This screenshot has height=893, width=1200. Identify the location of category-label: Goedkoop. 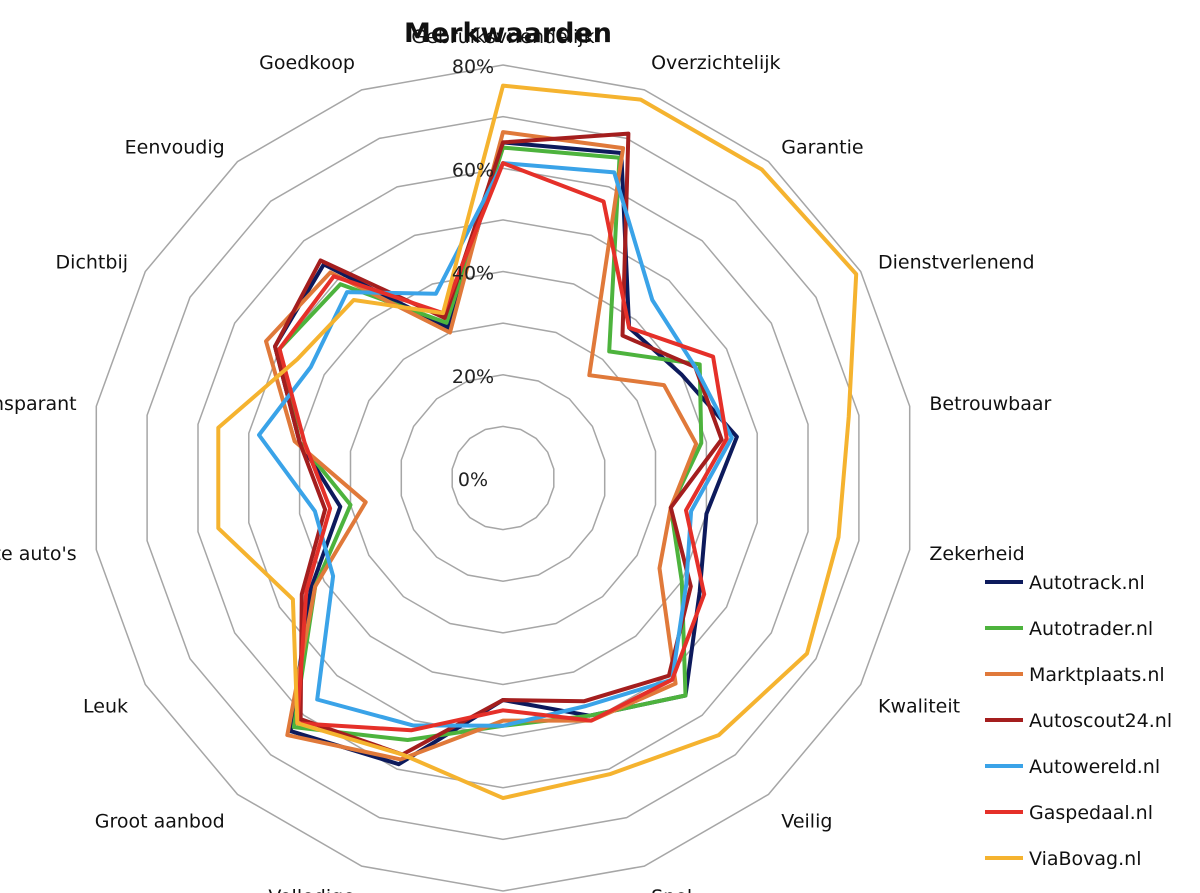
(307, 63).